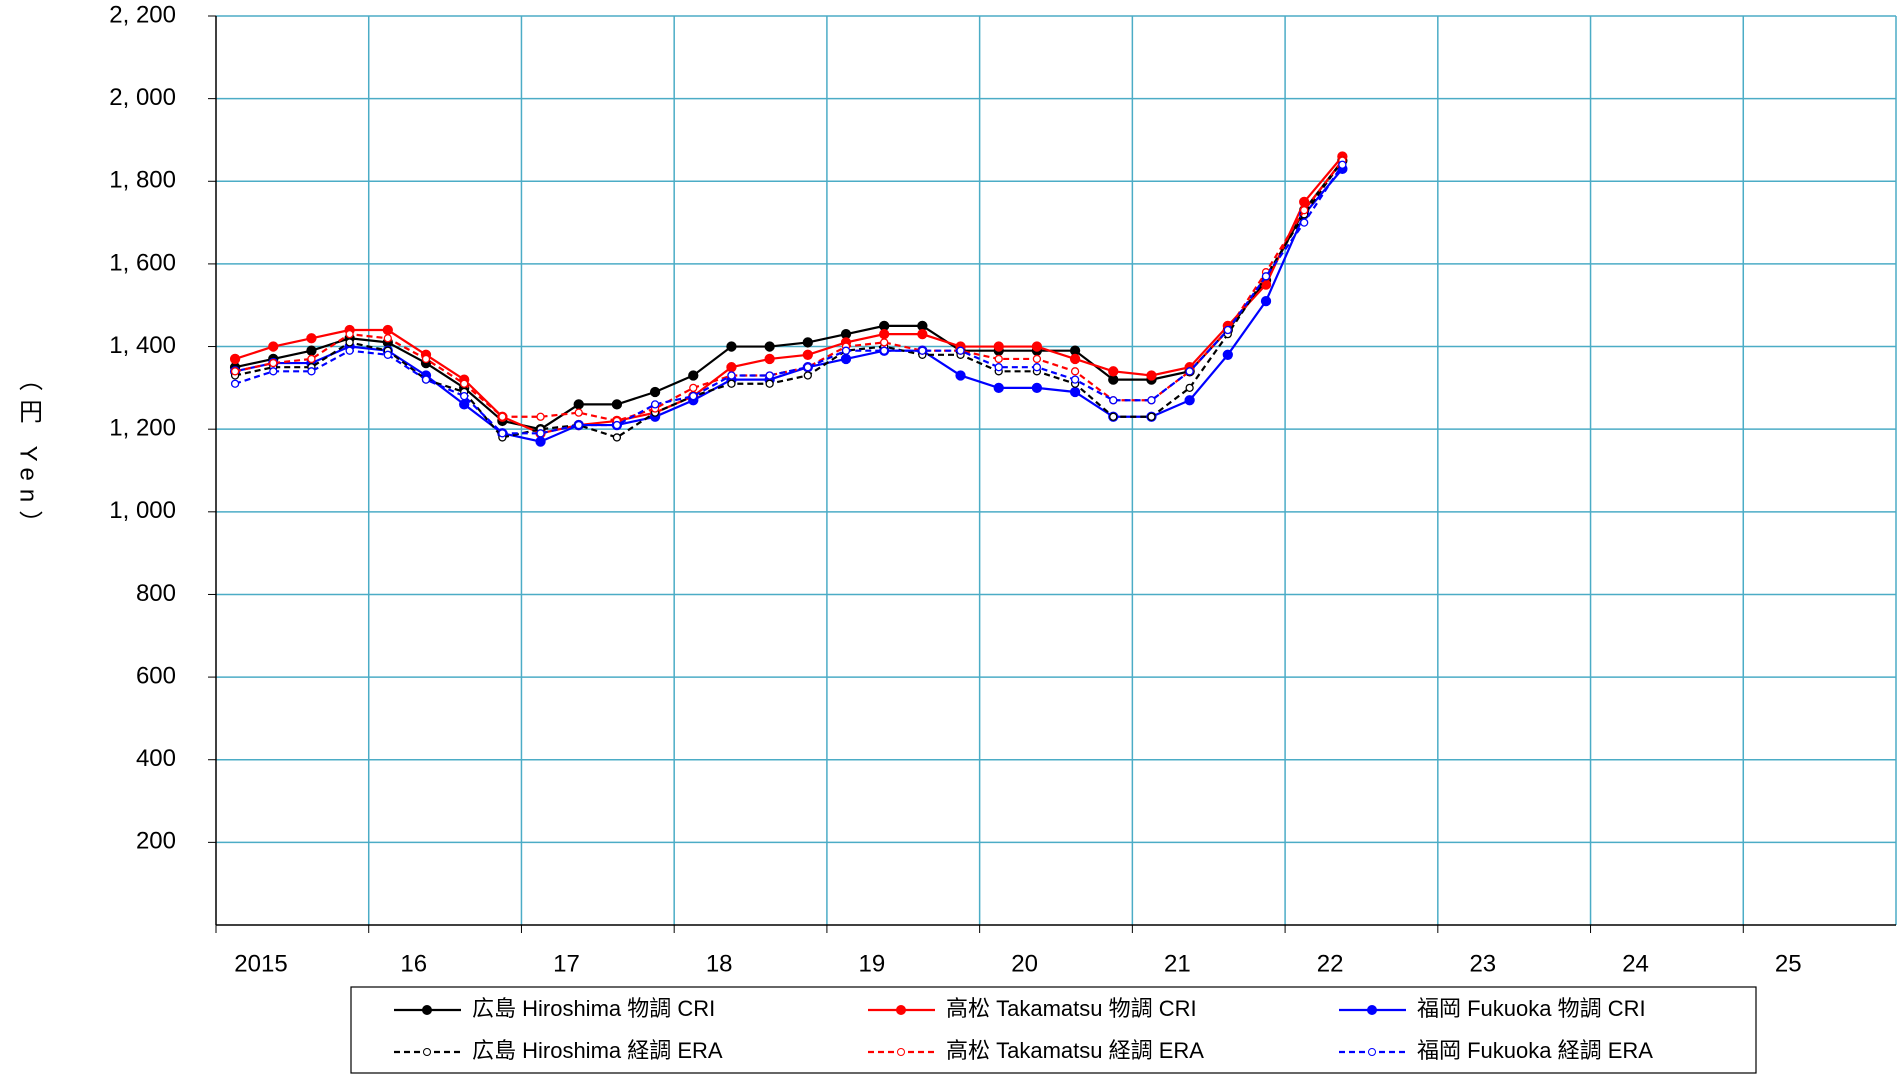 This screenshot has width=1903, height=1074. What do you see at coordinates (1531, 1008) in the screenshot?
I see `legend-label: 福岡 Fukuoka 物調 CRI` at bounding box center [1531, 1008].